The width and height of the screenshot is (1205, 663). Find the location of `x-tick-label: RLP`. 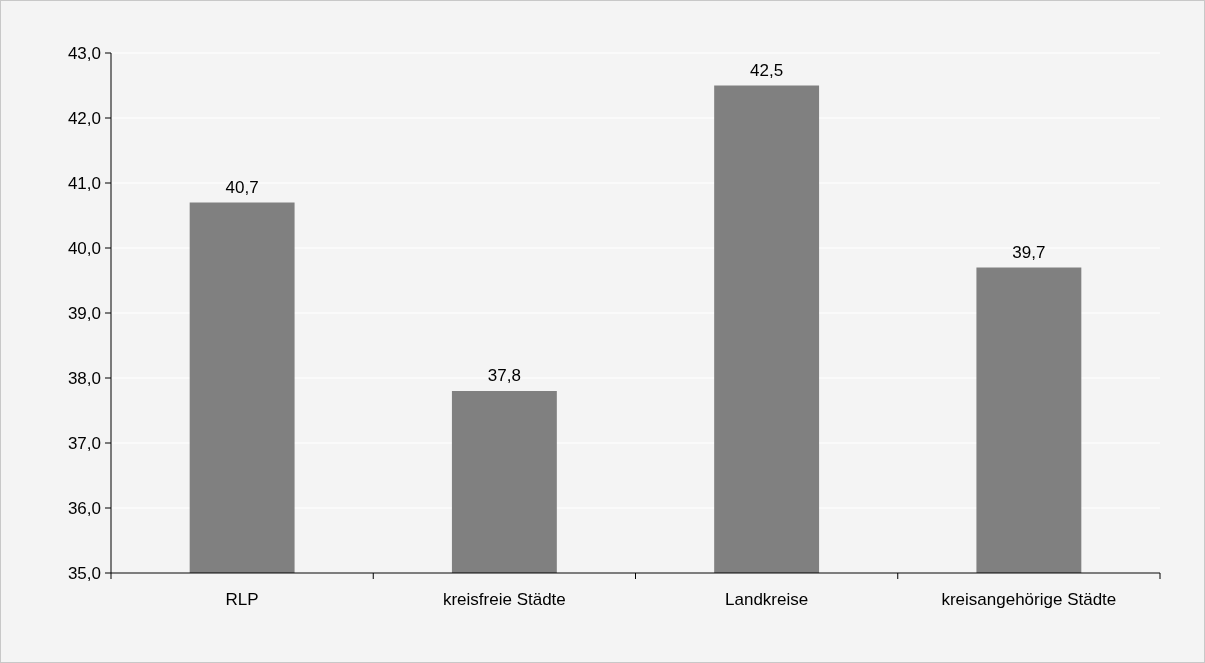

x-tick-label: RLP is located at coordinates (242, 599).